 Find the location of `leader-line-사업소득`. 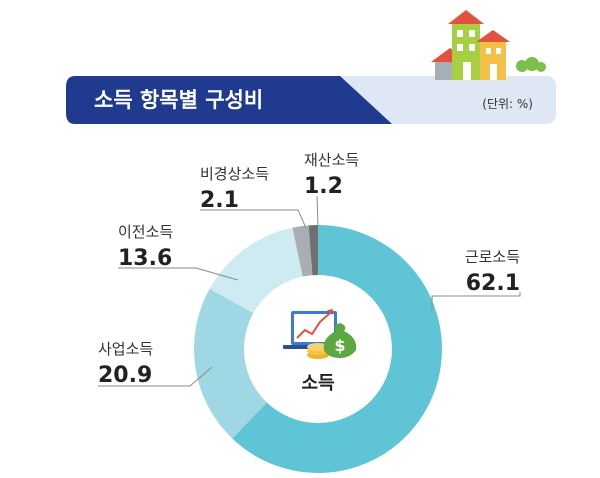

leader-line-사업소득 is located at coordinates (155, 376).